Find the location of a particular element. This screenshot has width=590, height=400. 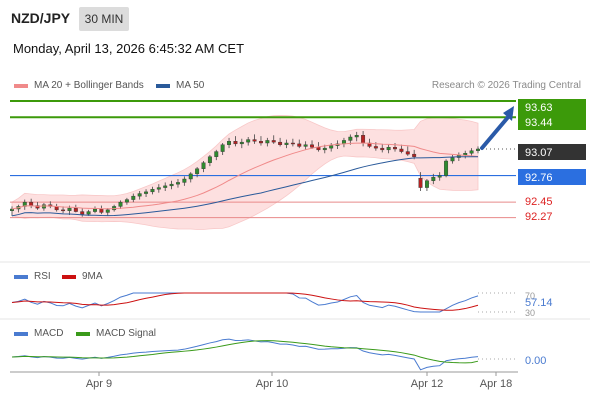

x-label-apr-18: Apr 18 is located at coordinates (496, 384).